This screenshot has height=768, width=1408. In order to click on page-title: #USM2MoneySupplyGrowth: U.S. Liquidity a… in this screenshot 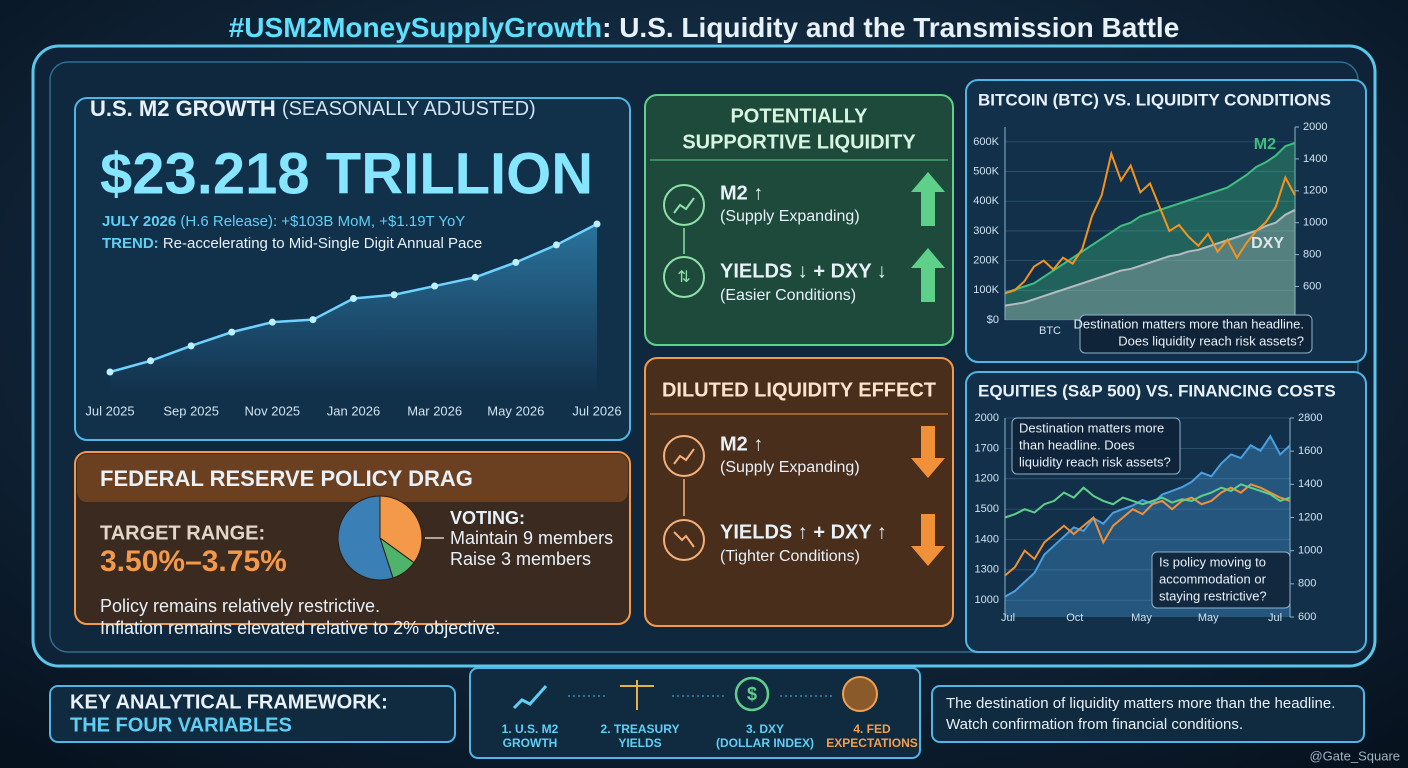, I will do `click(704, 27)`.